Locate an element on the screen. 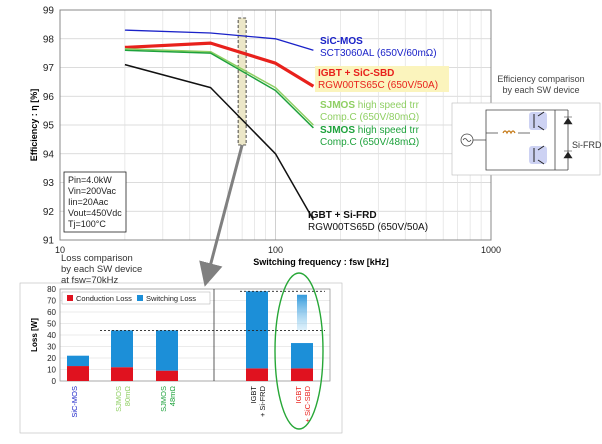  circuit-wires is located at coordinates (527, 140).